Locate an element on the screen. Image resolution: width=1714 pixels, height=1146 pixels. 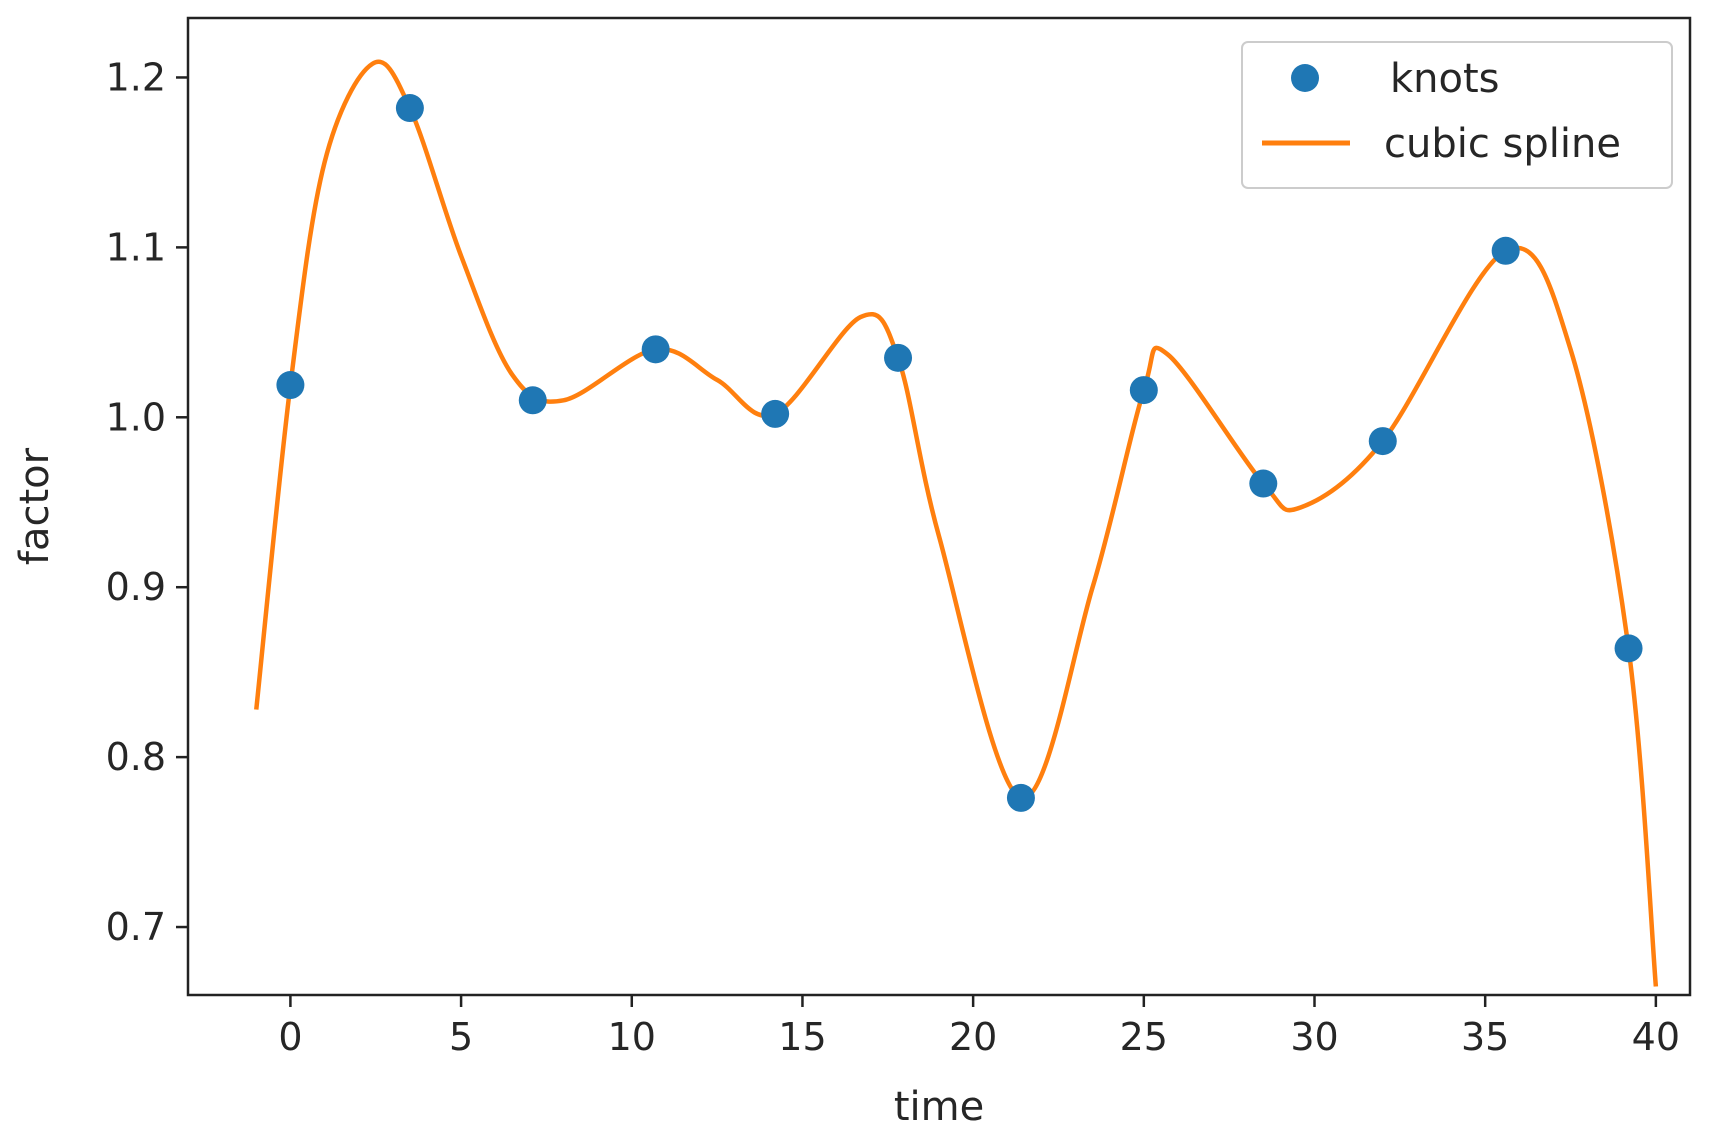
y-tick-label: 1.1 is located at coordinates (136, 247).